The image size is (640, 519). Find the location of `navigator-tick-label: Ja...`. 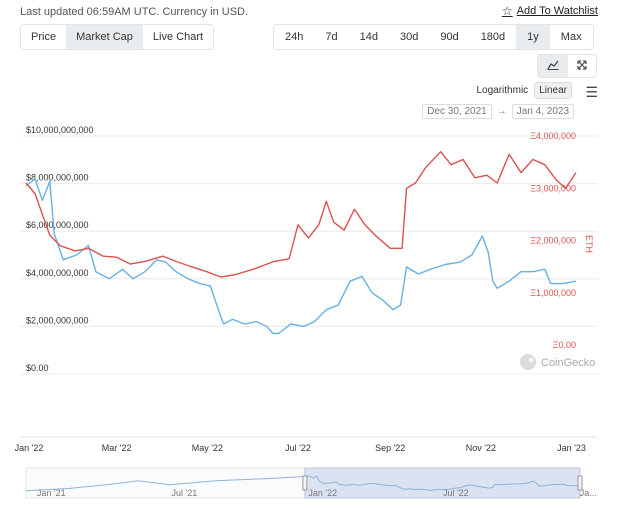

navigator-tick-label: Ja... is located at coordinates (588, 493).